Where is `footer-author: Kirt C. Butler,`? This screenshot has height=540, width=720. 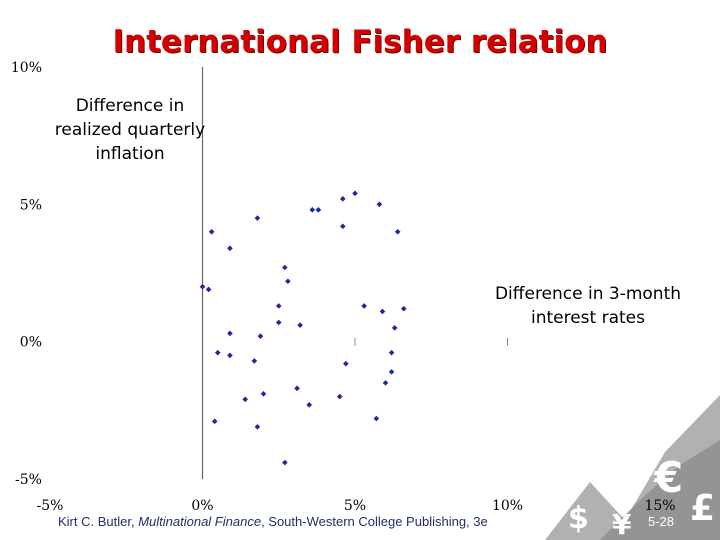
footer-author: Kirt C. Butler, is located at coordinates (98, 521).